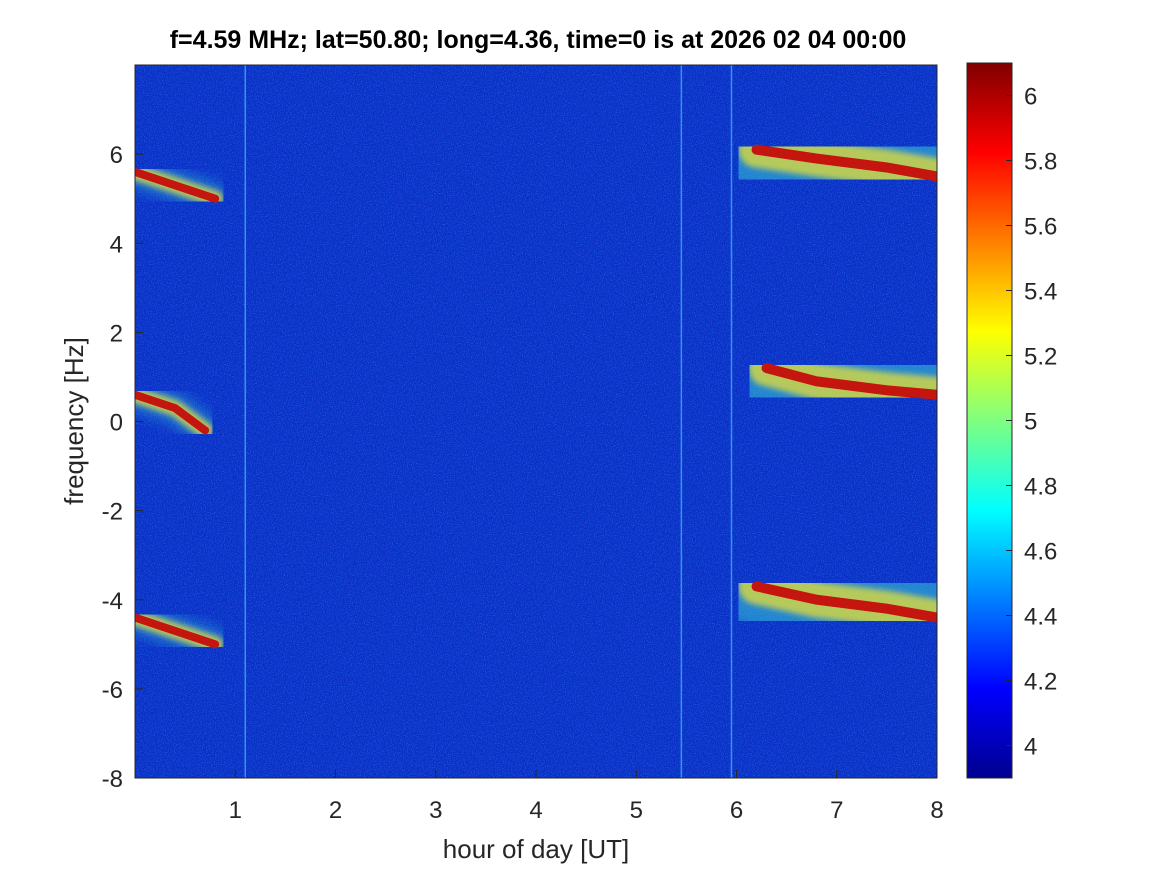 Image resolution: width=1167 pixels, height=875 pixels. What do you see at coordinates (736, 810) in the screenshot?
I see `x-tick-label: 6` at bounding box center [736, 810].